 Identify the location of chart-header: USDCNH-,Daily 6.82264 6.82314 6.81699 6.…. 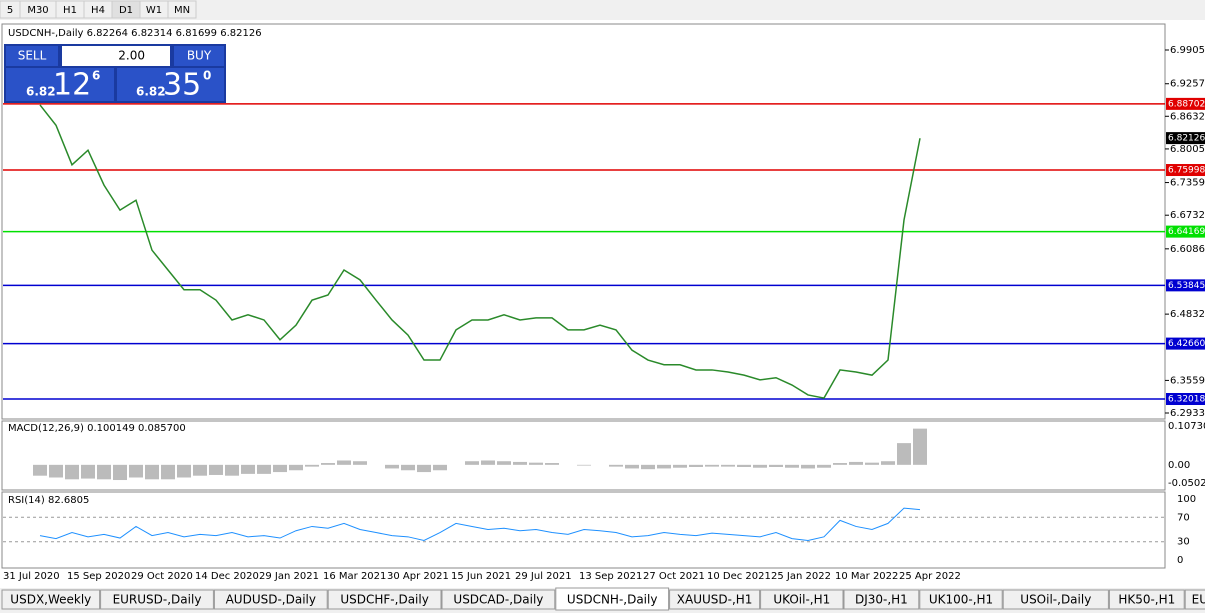
(135, 33).